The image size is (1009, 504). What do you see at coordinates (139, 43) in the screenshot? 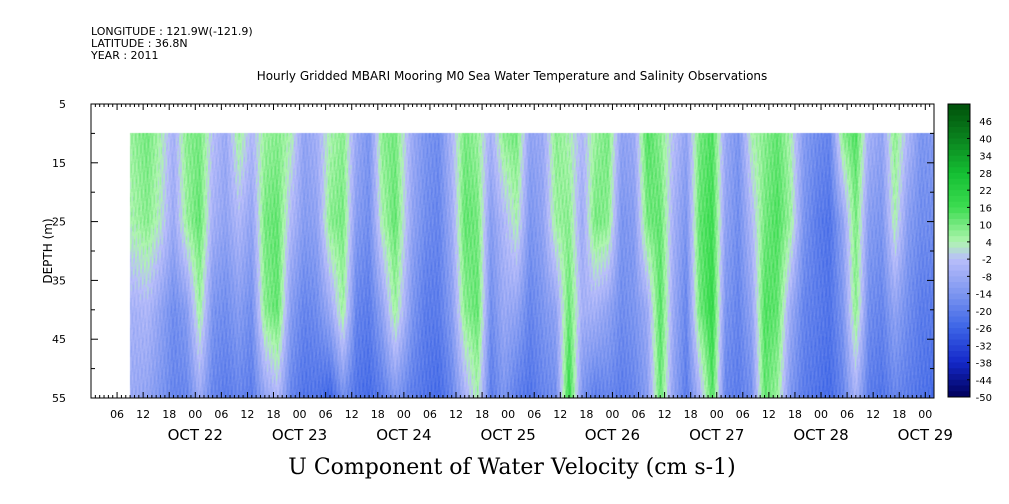
I see `latitude-label: LATITUDE : 36.8N` at bounding box center [139, 43].